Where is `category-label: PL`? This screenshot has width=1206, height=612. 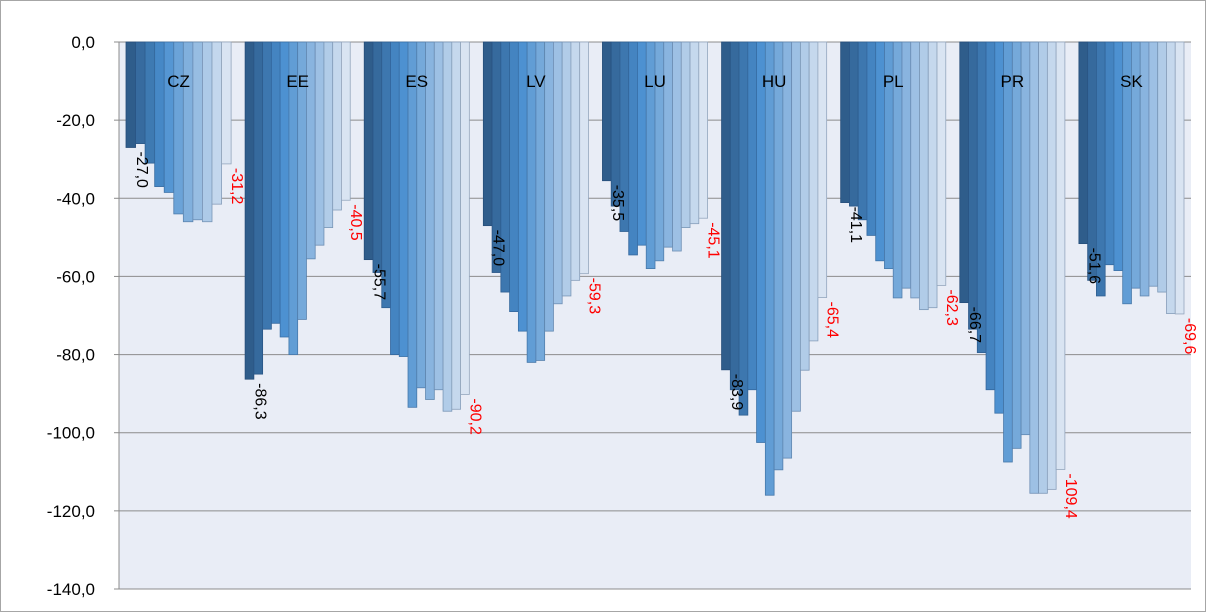 category-label: PL is located at coordinates (893, 81).